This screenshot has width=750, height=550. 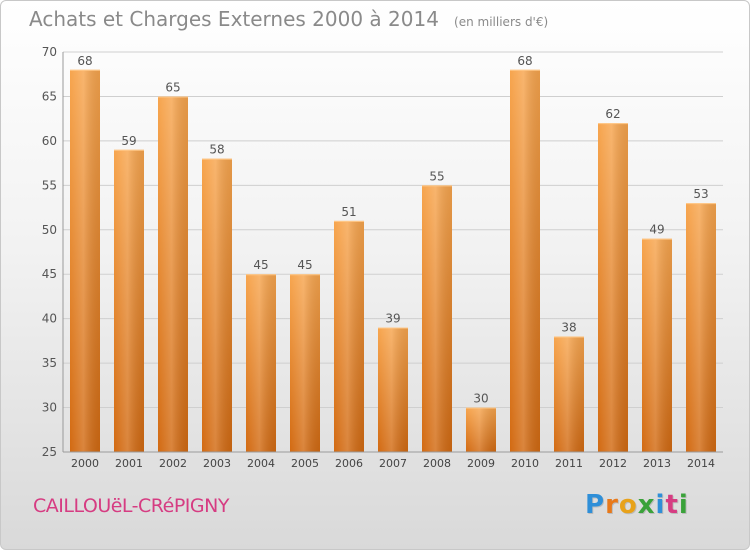 What do you see at coordinates (49, 319) in the screenshot?
I see `y-tick-label: 40` at bounding box center [49, 319].